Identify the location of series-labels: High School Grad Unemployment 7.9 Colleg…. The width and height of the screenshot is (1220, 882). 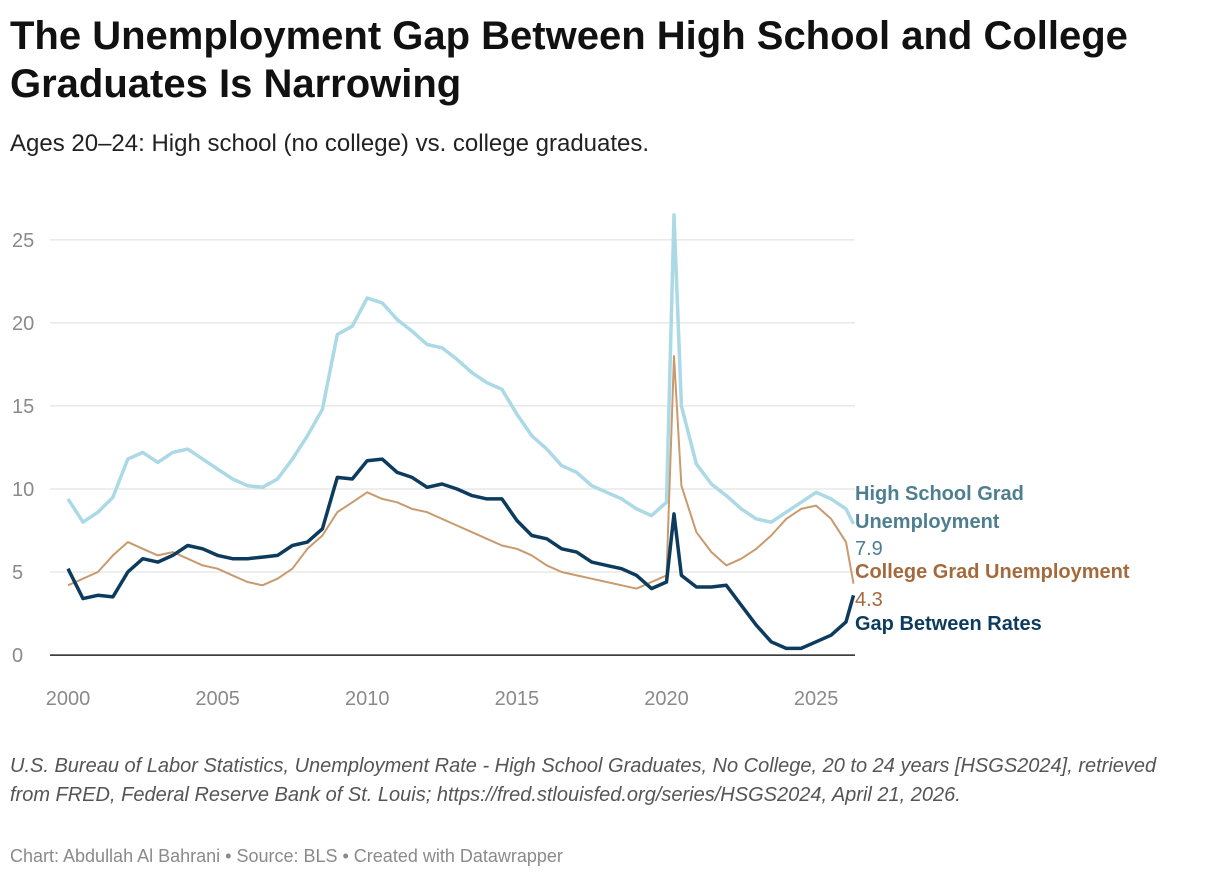
(992, 559).